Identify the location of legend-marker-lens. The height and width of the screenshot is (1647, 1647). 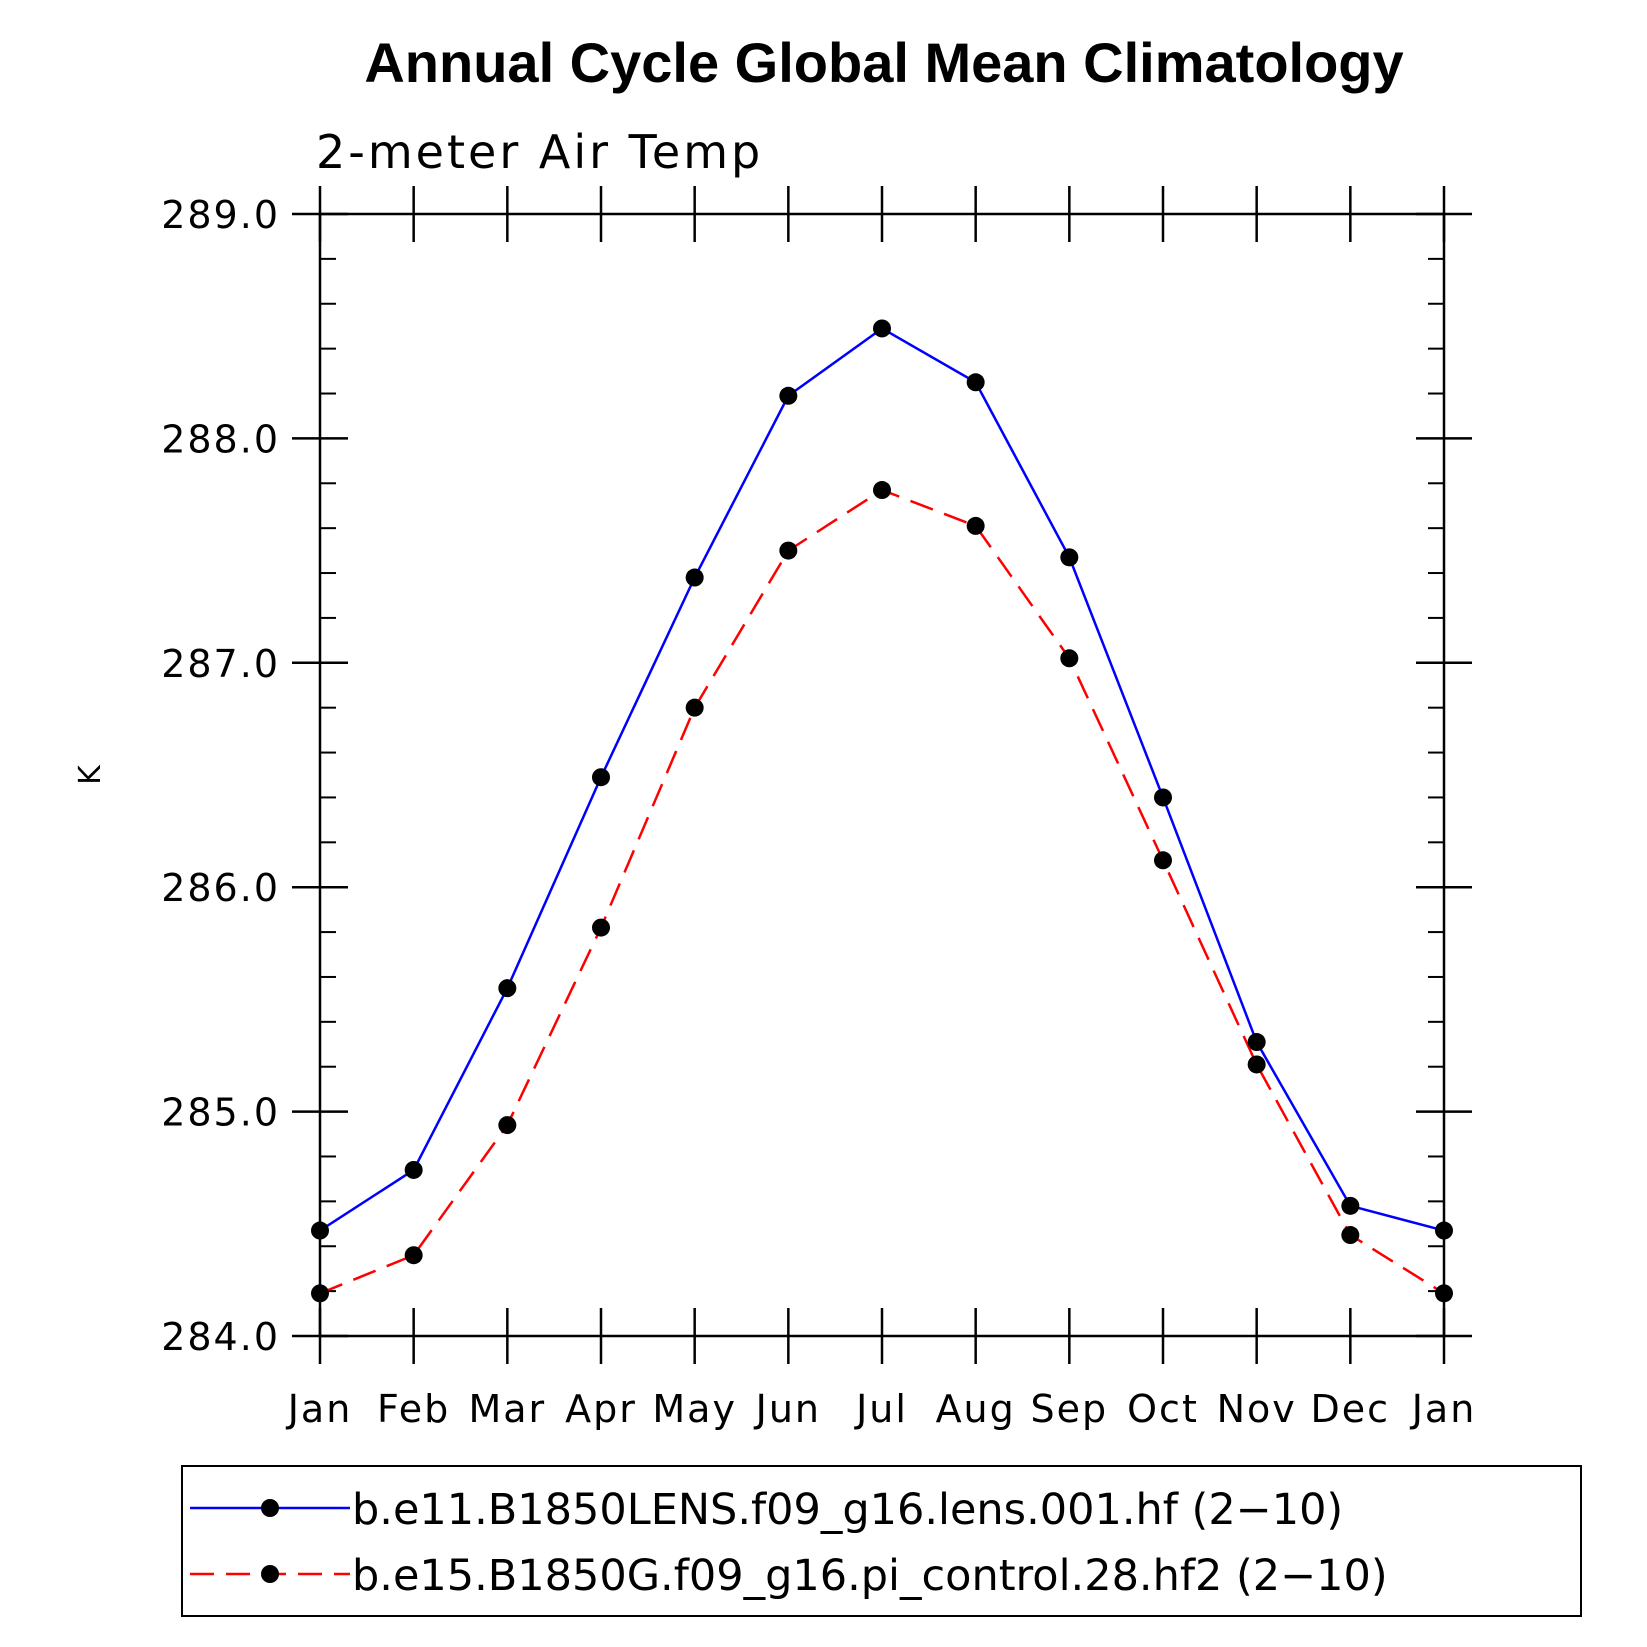
(270, 1508).